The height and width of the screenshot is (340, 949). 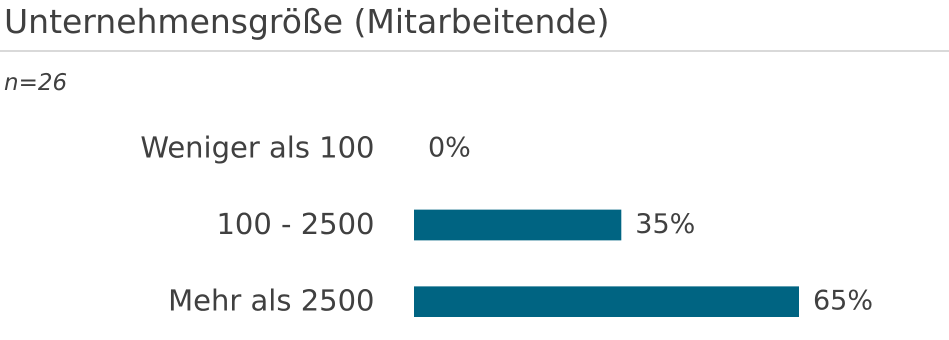 I want to click on text: n=26, so click(x=36, y=83).